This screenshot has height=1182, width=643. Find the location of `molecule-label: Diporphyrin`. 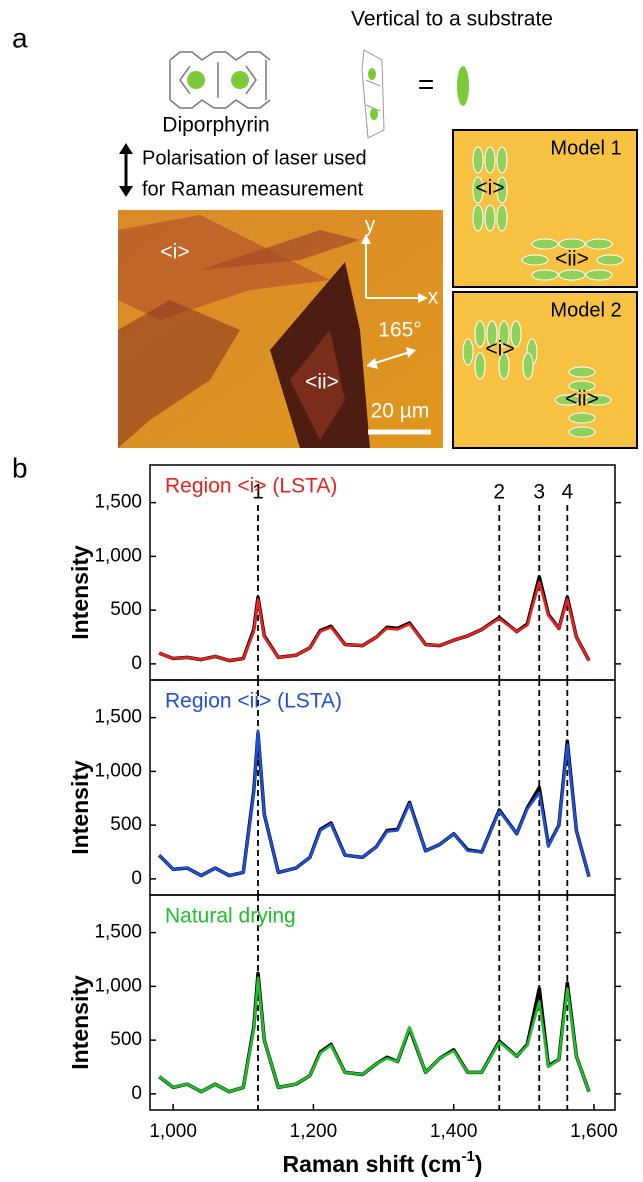

molecule-label: Diporphyrin is located at coordinates (215, 125).